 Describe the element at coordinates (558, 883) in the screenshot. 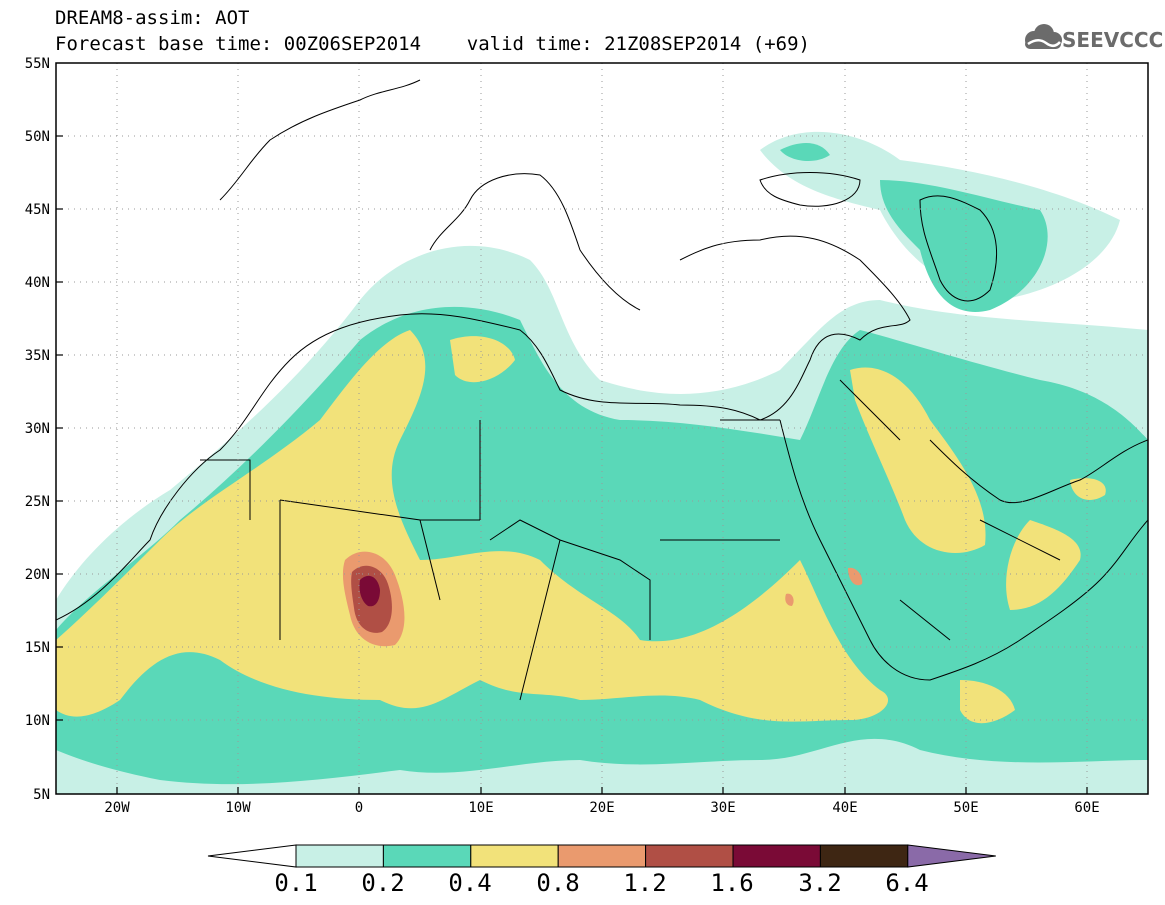

I see `legend-label: 0.8` at that location.